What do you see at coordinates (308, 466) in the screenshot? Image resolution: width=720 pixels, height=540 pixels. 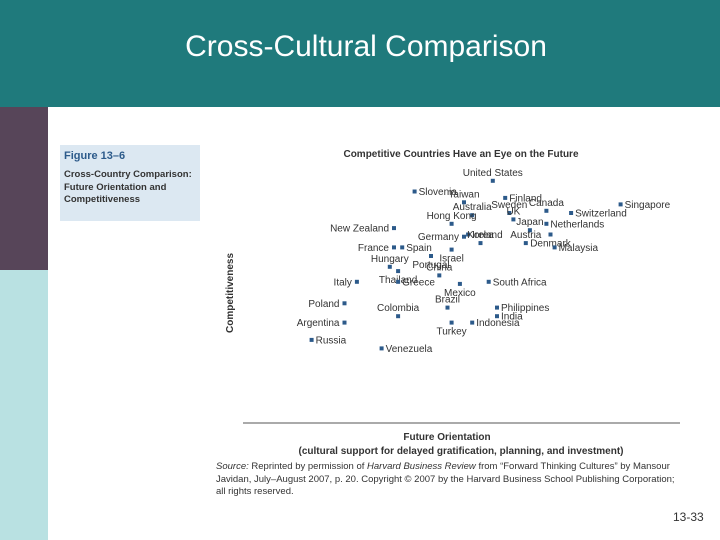 I see `source-text-before: Reprinted by permission of` at bounding box center [308, 466].